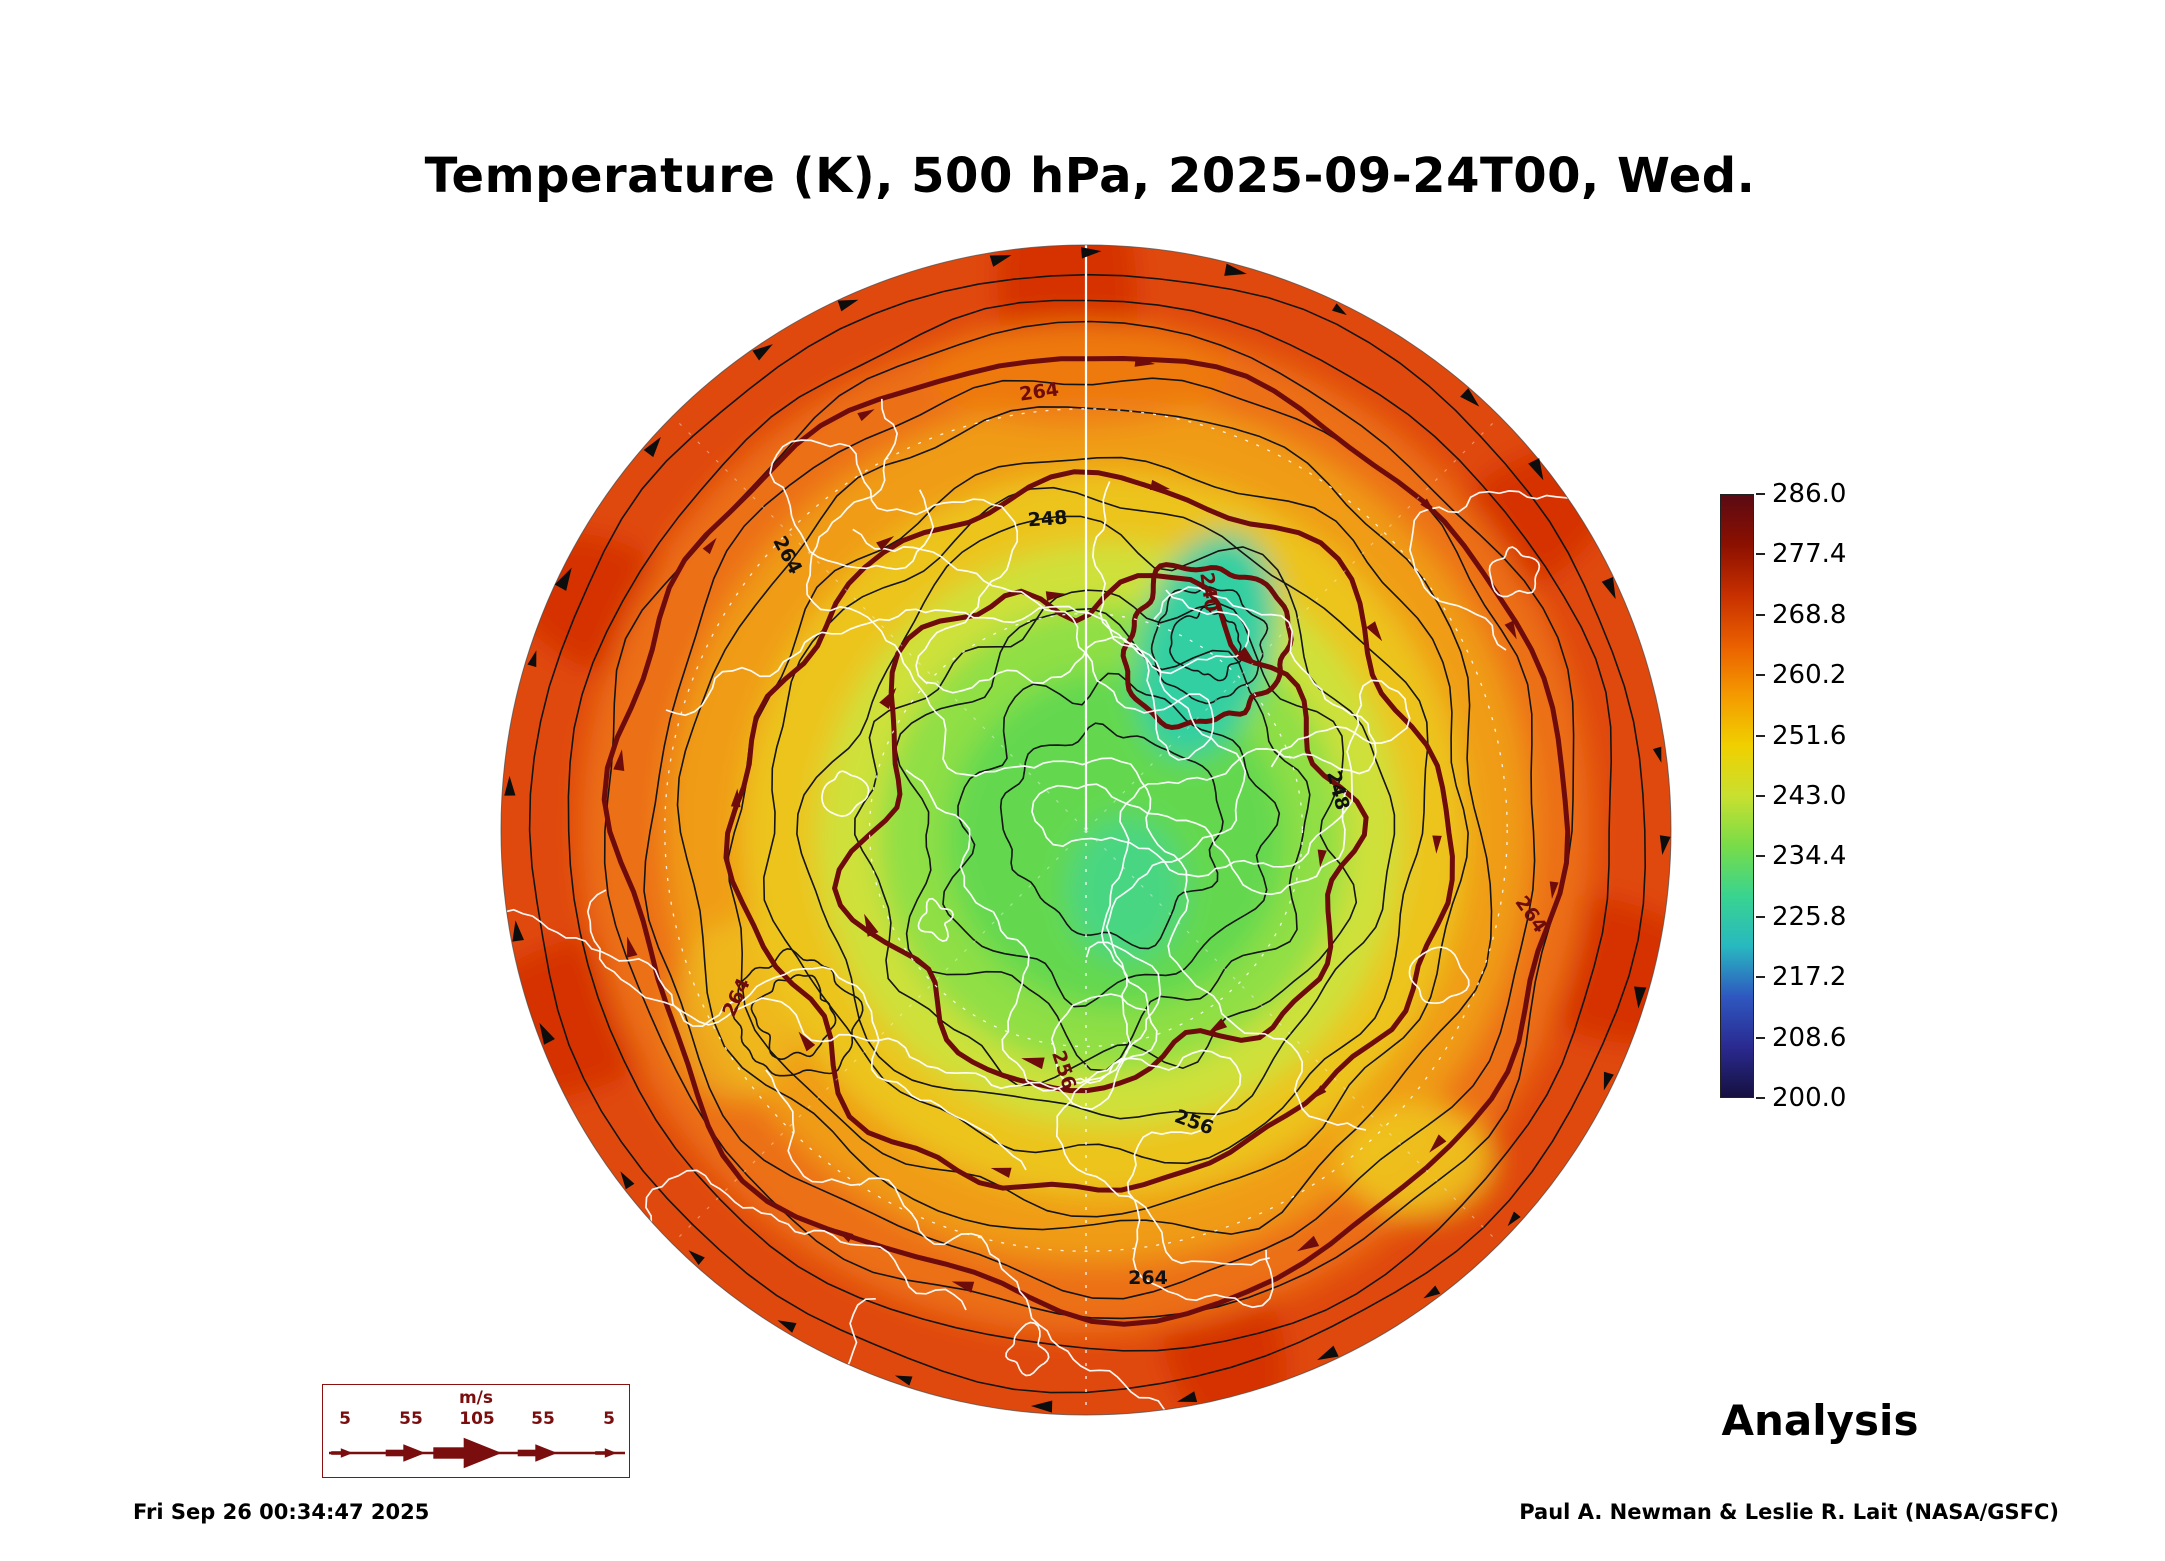 The height and width of the screenshot is (1561, 2165). What do you see at coordinates (1809, 675) in the screenshot?
I see `colorbar-tick-label: 260.2` at bounding box center [1809, 675].